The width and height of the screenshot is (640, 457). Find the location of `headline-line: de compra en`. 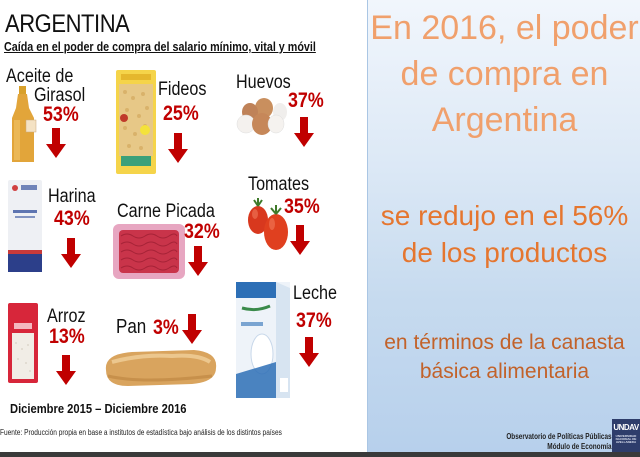

headline-line: de compra en is located at coordinates (504, 74).